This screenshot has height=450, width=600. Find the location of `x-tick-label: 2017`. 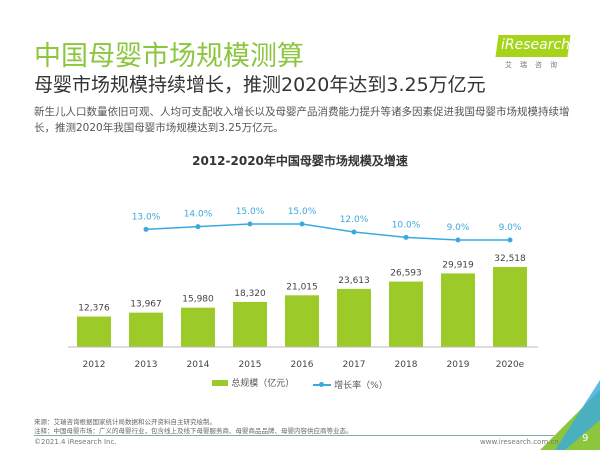

x-tick-label: 2017 is located at coordinates (354, 365).